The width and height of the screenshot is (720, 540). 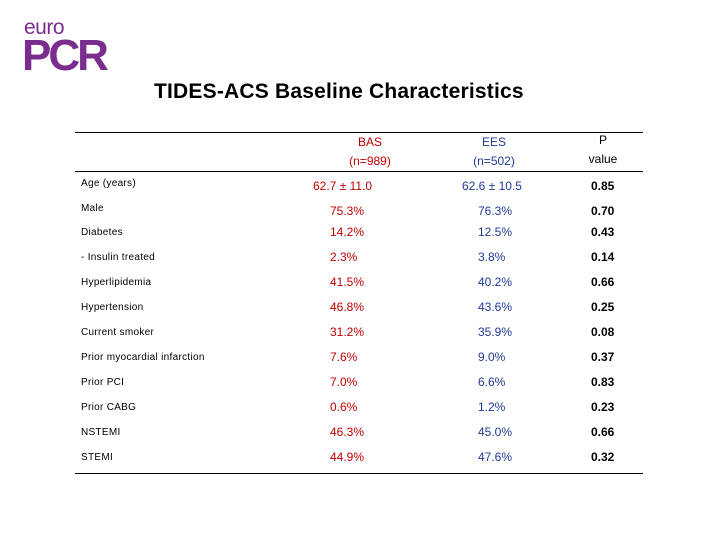 What do you see at coordinates (492, 407) in the screenshot?
I see `table-cell-ees: 1.2%` at bounding box center [492, 407].